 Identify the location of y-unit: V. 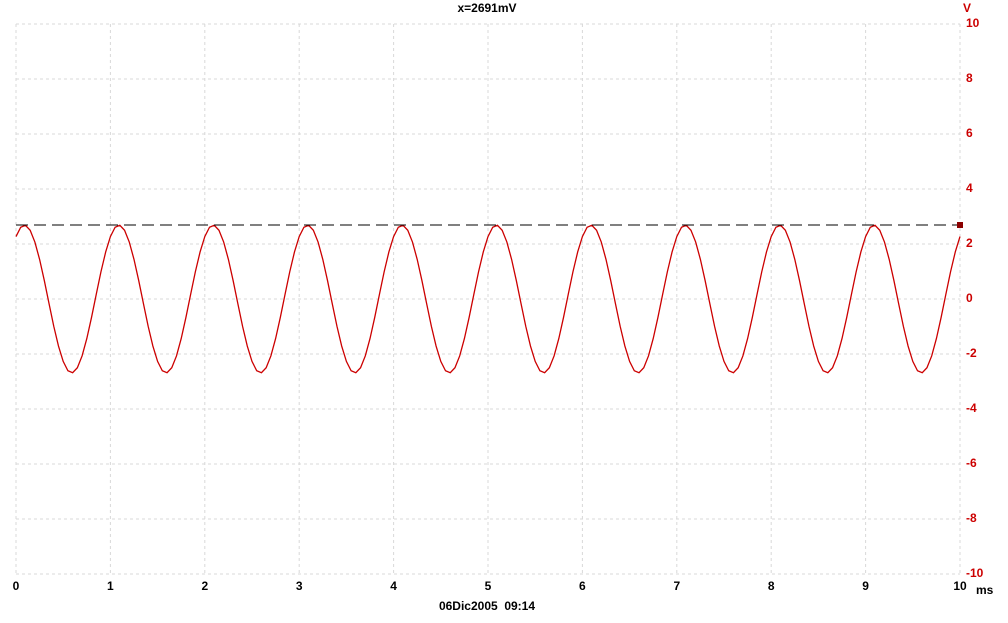
(967, 8).